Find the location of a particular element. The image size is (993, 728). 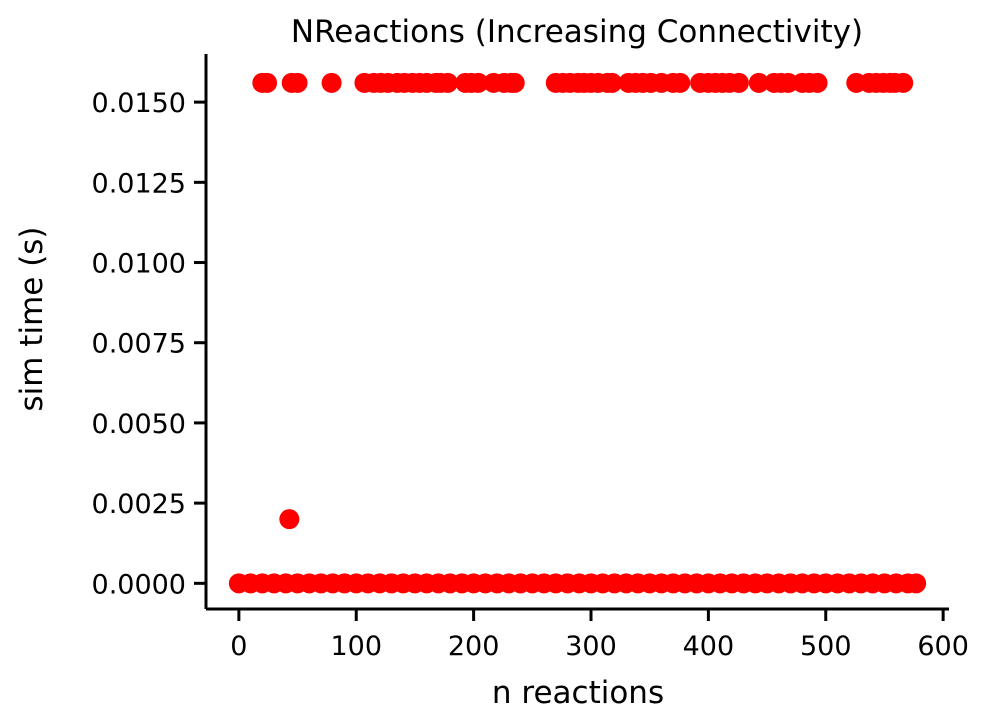

y-tick-label: 0.0050 is located at coordinates (139, 424).